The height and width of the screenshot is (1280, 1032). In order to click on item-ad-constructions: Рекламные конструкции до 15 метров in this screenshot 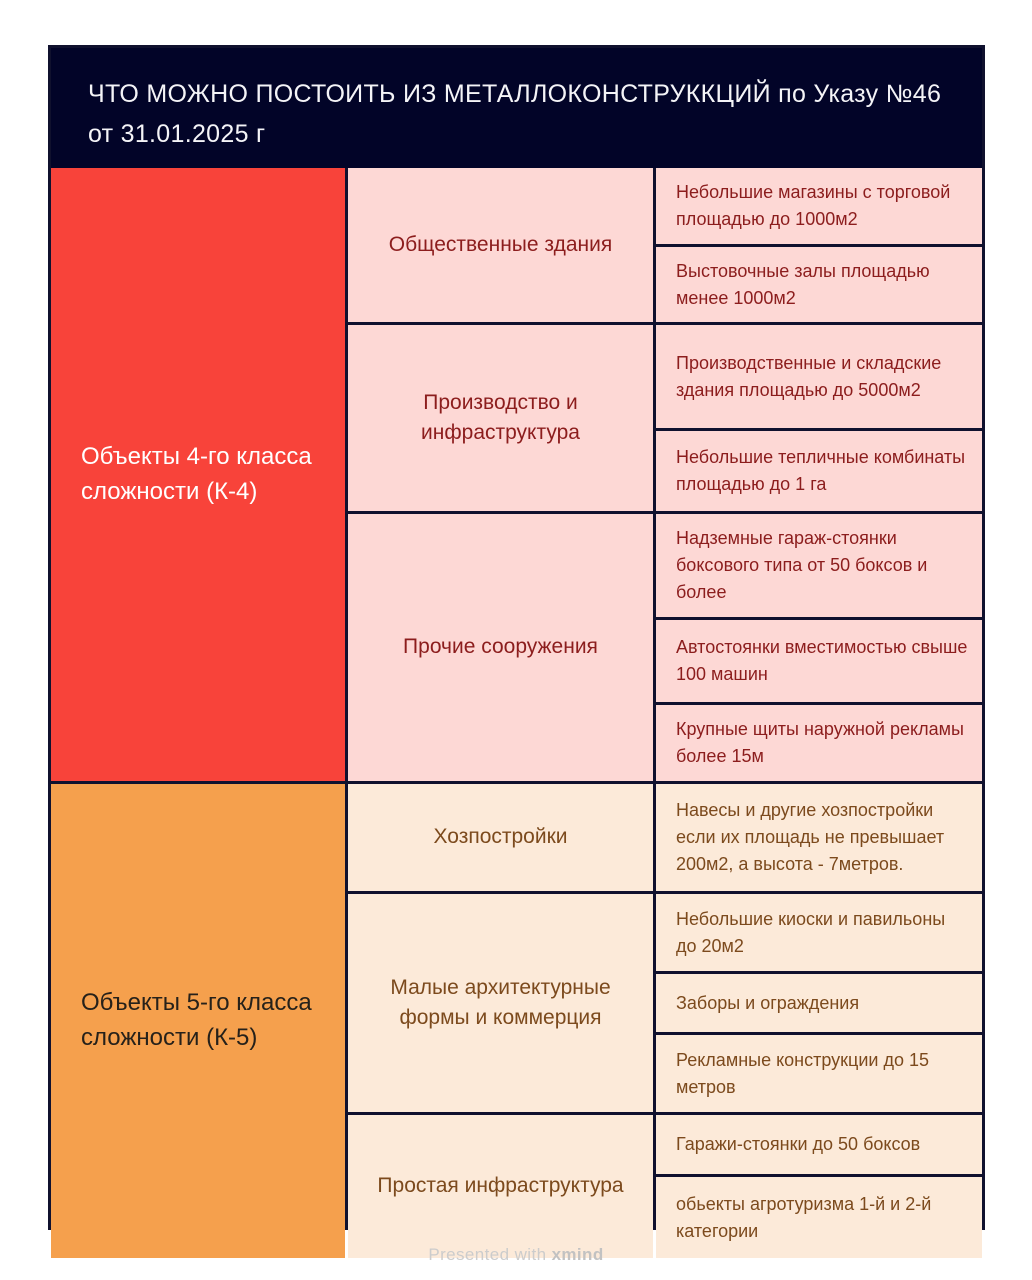, I will do `click(819, 1073)`.